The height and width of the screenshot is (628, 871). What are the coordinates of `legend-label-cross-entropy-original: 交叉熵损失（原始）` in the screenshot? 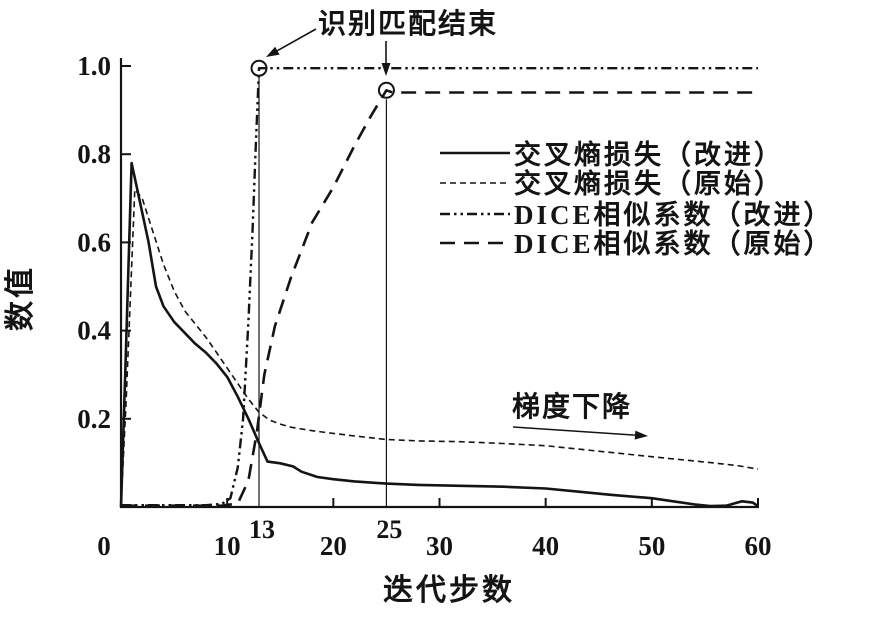 It's located at (649, 183).